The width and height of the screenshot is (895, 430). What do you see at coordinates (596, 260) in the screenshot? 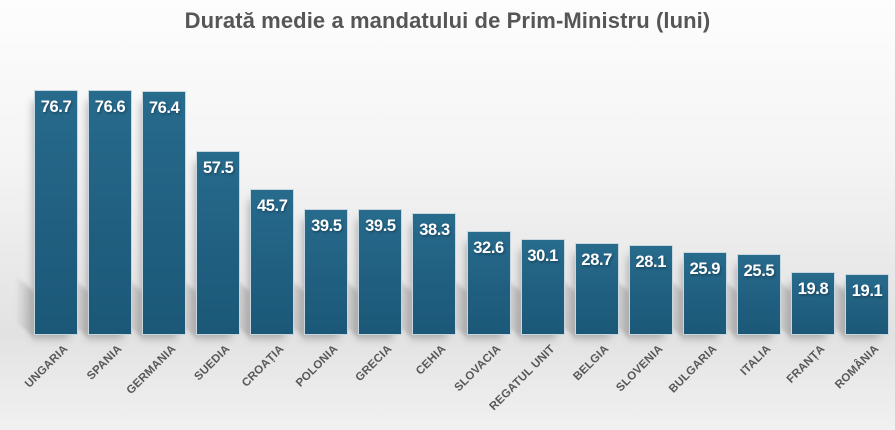
I see `bar-value-label: 28.7` at bounding box center [596, 260].